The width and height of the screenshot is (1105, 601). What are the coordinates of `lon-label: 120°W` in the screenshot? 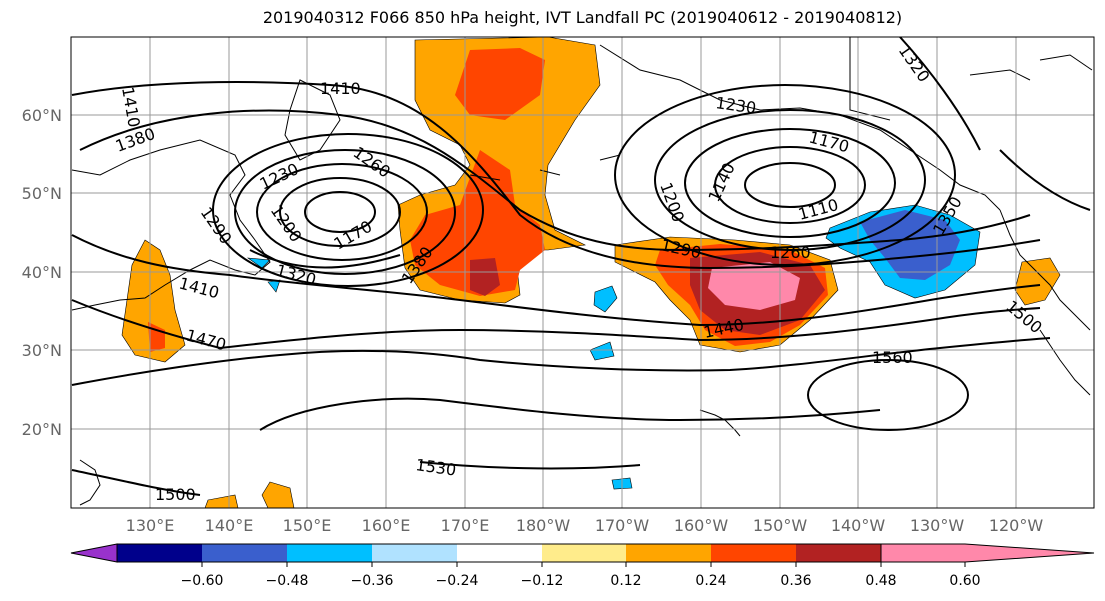 It's located at (1016, 525).